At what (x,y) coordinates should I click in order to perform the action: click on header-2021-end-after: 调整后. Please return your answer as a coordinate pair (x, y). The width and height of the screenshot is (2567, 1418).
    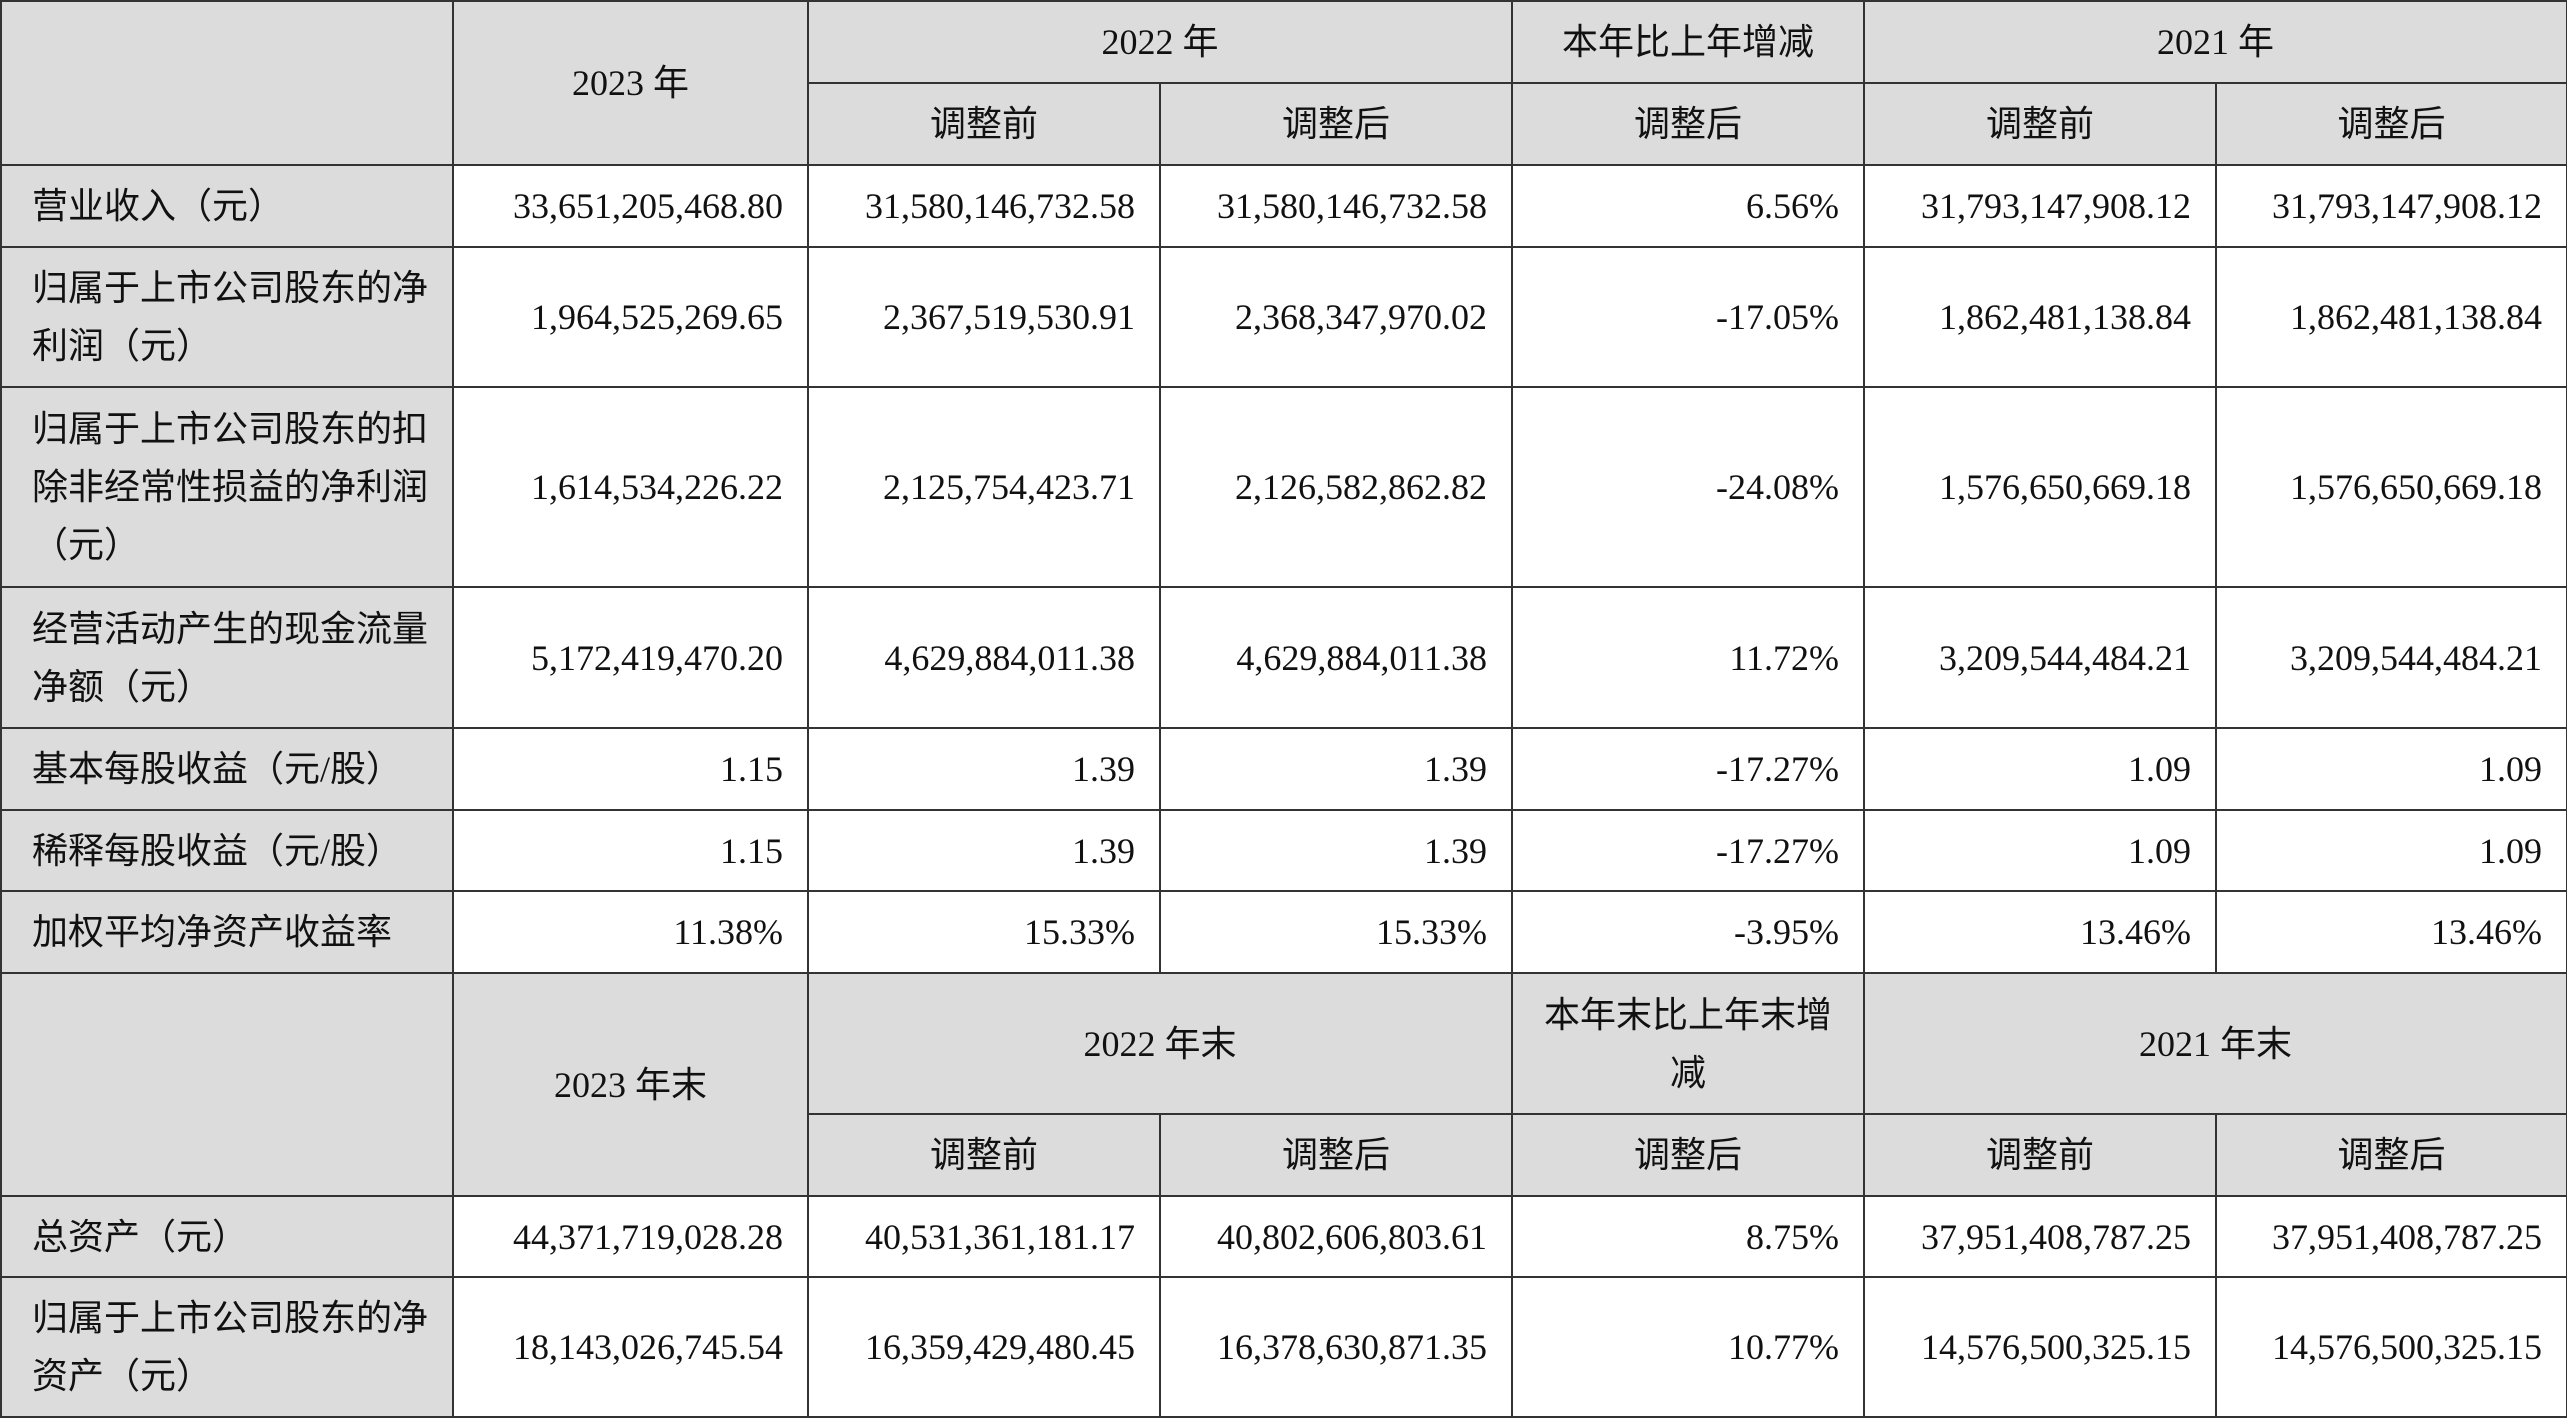
    Looking at the image, I should click on (2391, 1155).